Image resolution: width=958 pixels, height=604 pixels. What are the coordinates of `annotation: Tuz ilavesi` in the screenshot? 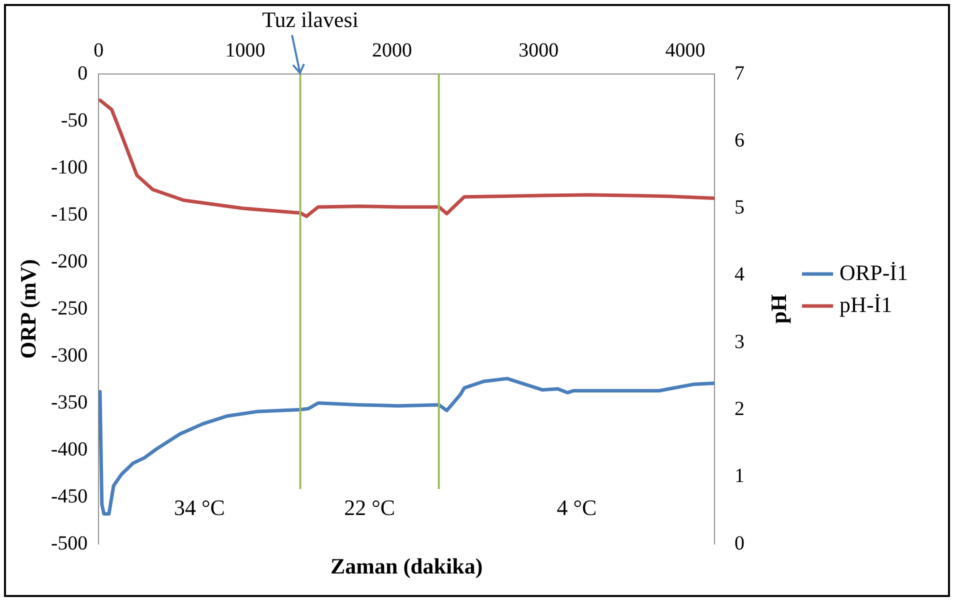 It's located at (310, 19).